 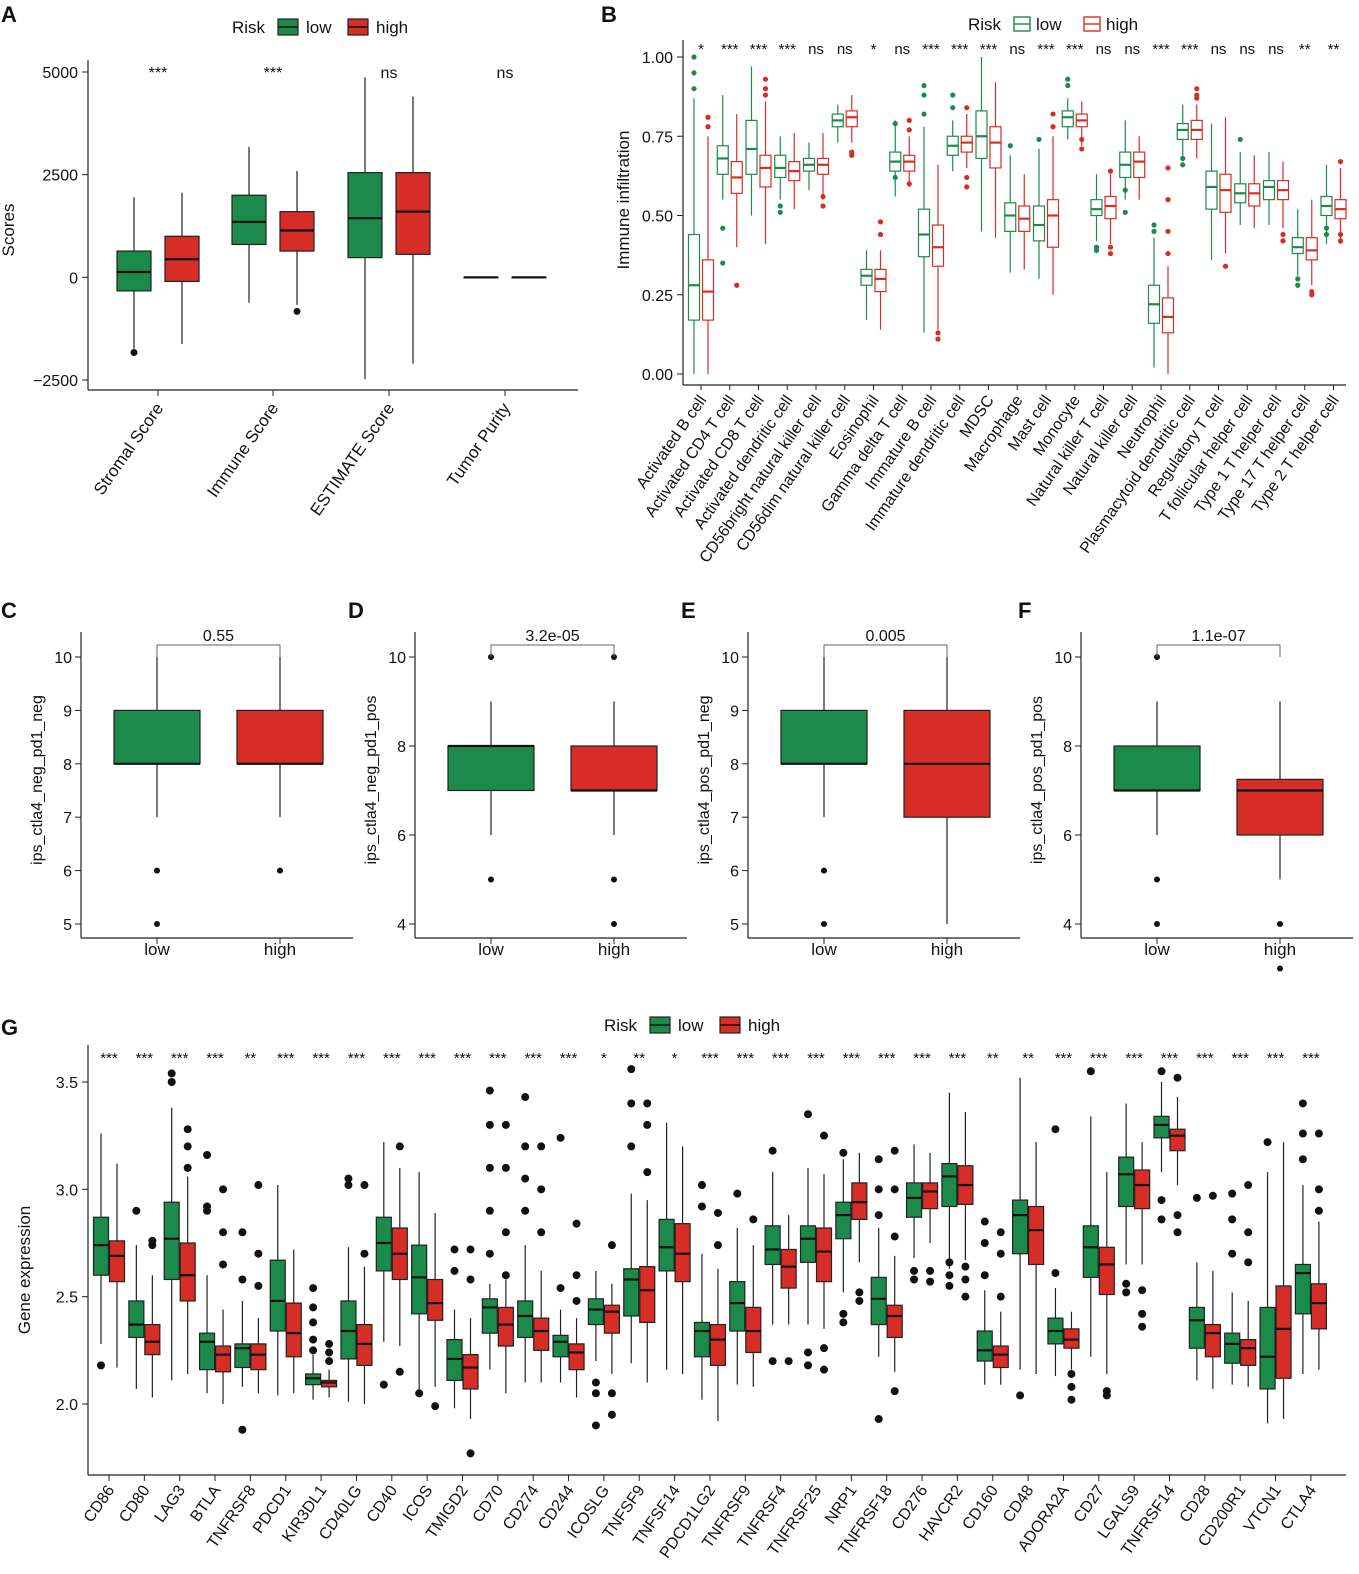 What do you see at coordinates (1263, 1508) in the screenshot?
I see `x-tick-label: VTCN1` at bounding box center [1263, 1508].